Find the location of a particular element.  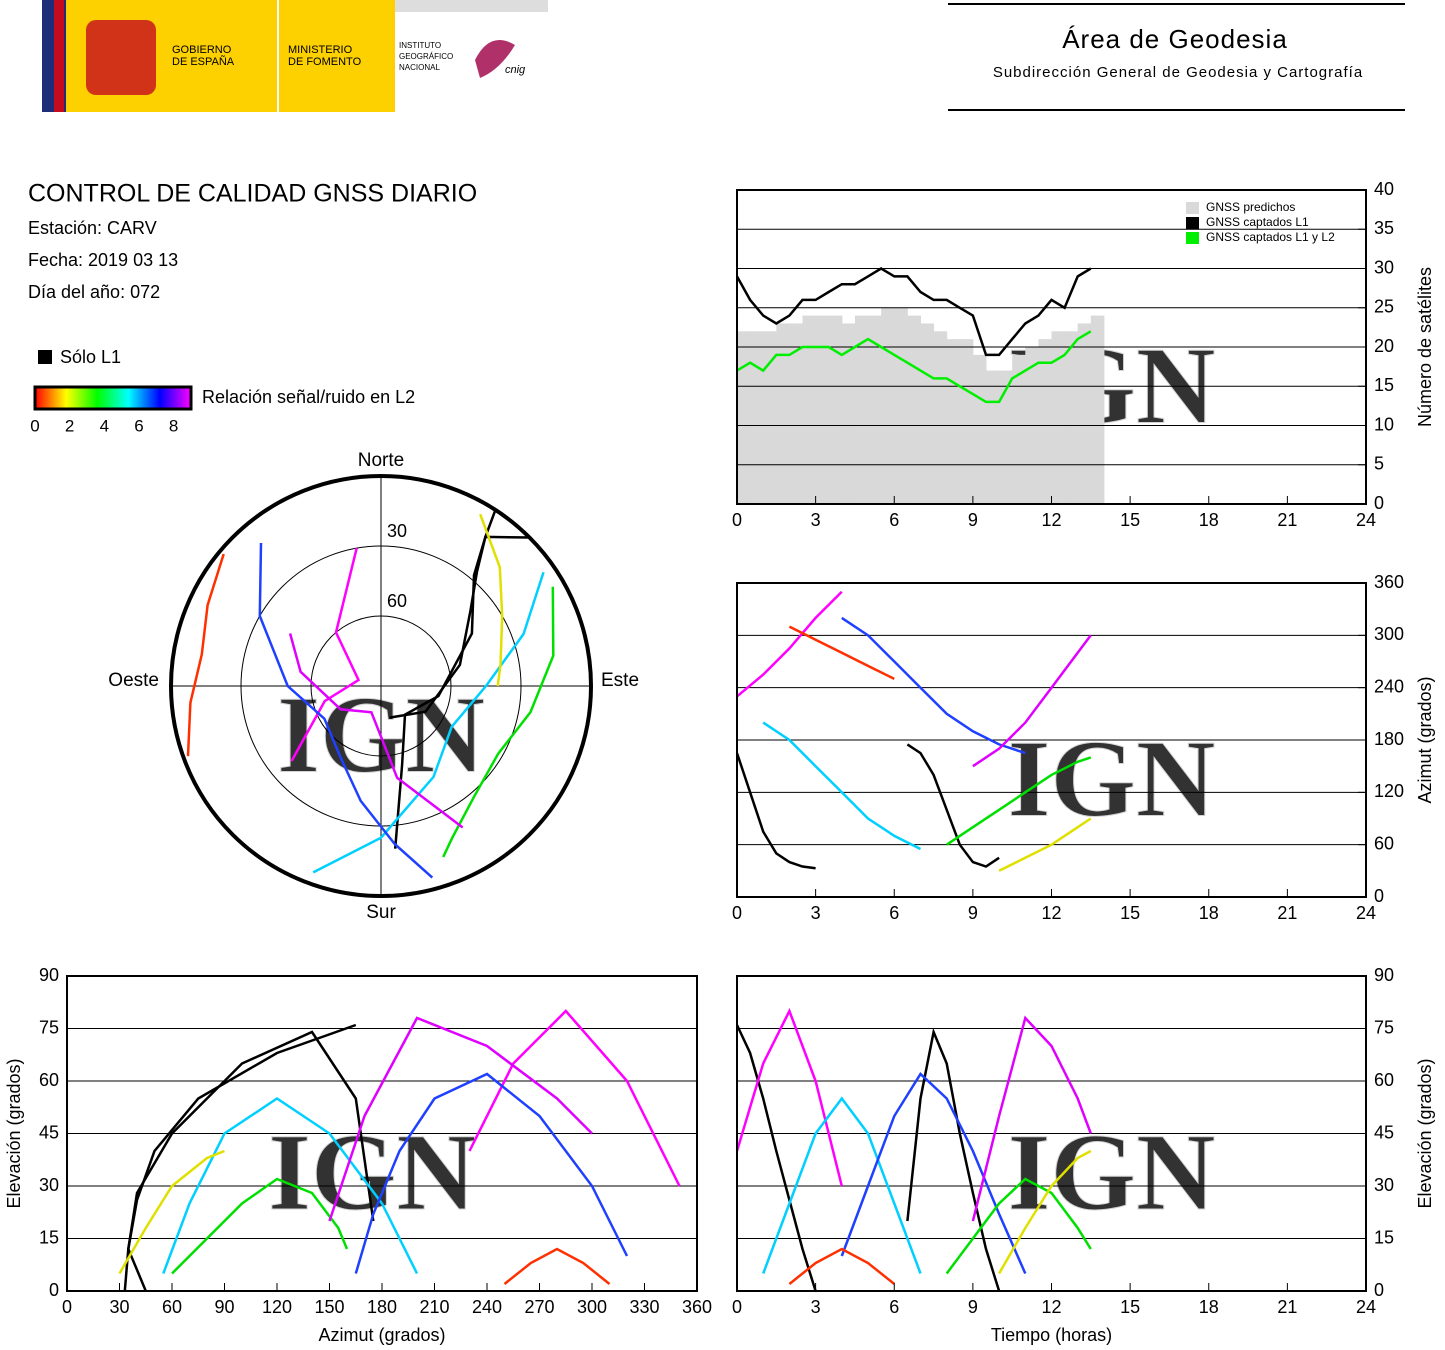

area-title: Área de Geodesia is located at coordinates (1175, 39).